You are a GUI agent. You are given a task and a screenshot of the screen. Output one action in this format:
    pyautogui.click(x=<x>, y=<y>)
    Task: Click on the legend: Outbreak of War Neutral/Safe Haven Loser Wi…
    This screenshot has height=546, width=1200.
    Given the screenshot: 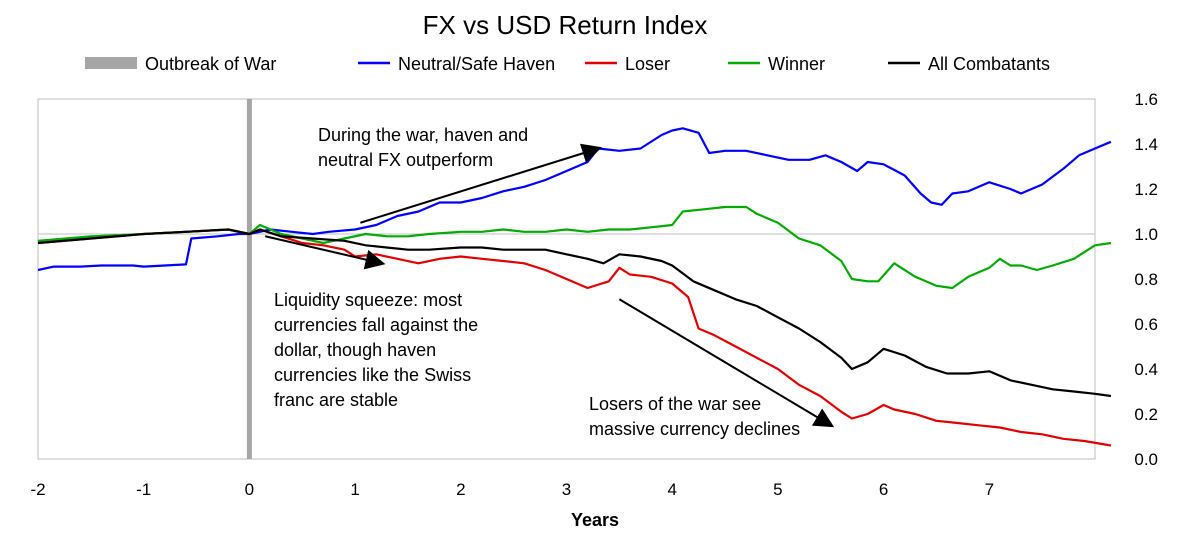 What is the action you would take?
    pyautogui.click(x=567, y=64)
    